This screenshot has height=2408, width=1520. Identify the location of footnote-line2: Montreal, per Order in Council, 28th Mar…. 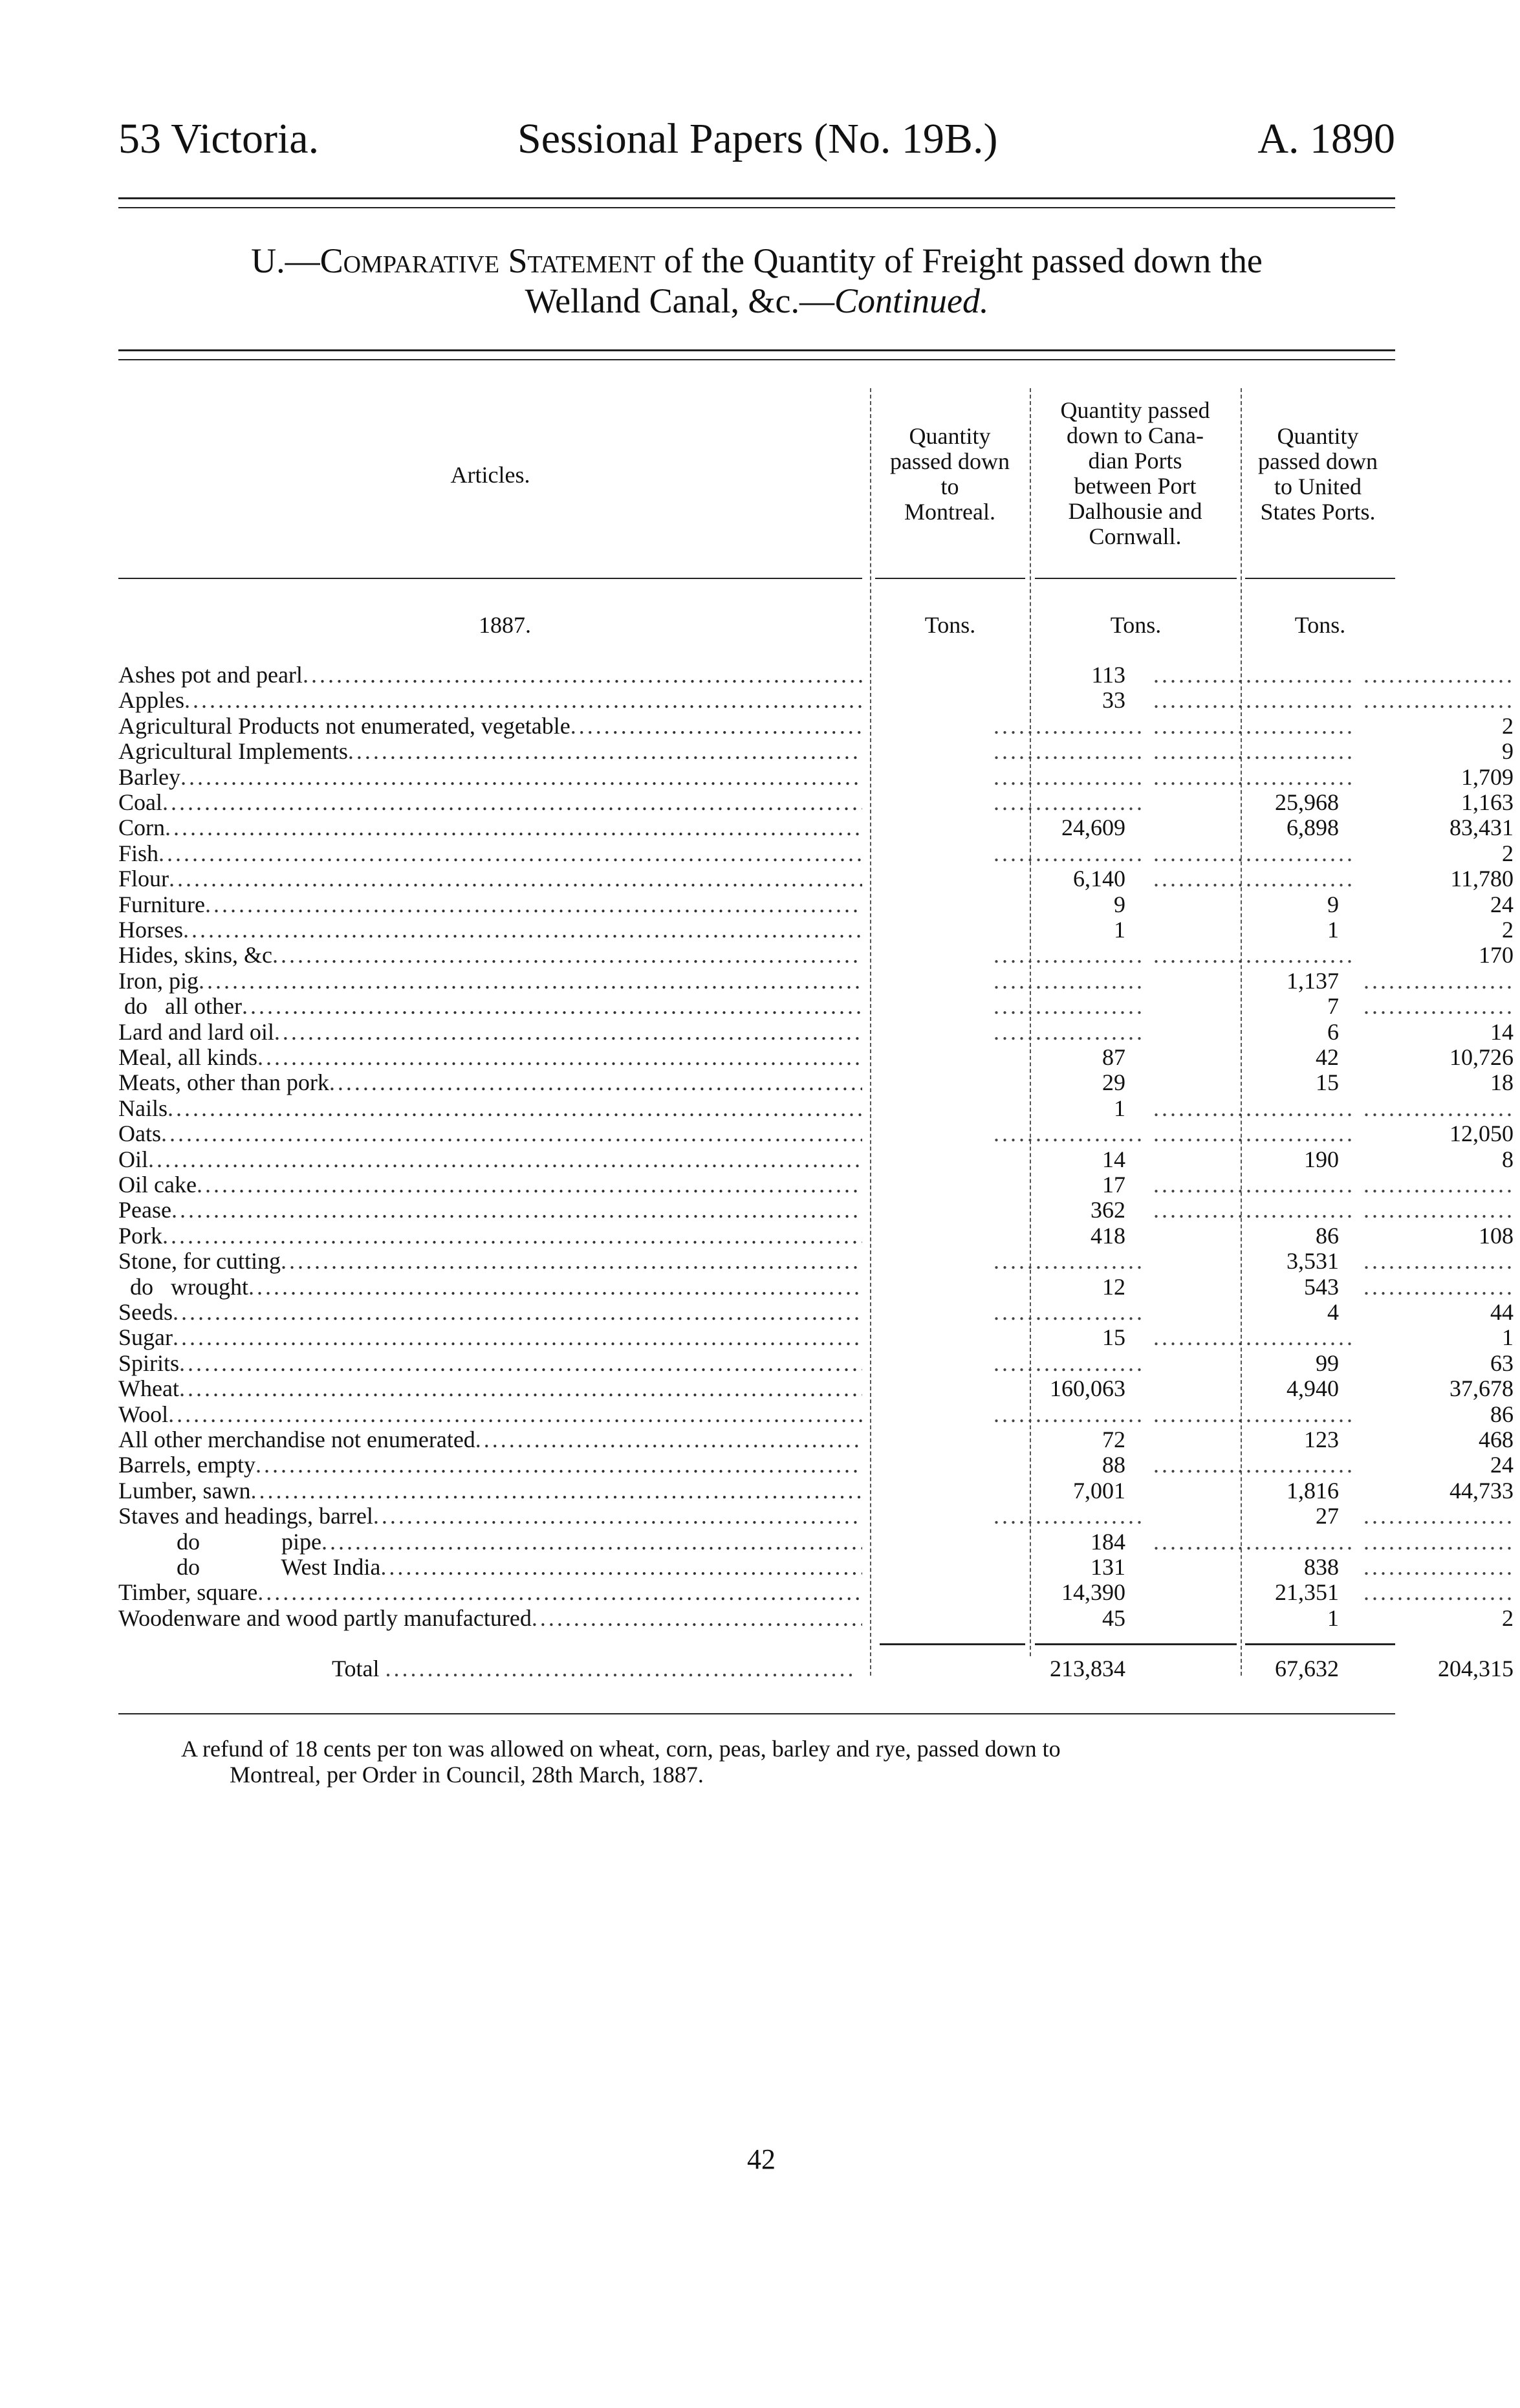
(467, 1775).